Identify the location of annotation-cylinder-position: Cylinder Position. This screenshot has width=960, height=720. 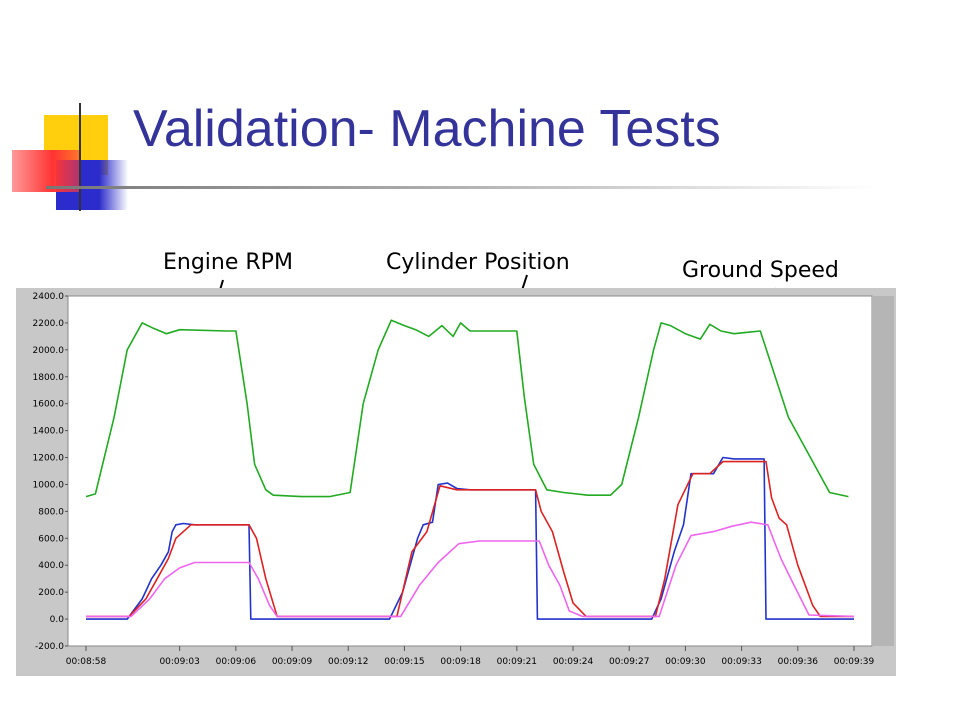
(478, 262).